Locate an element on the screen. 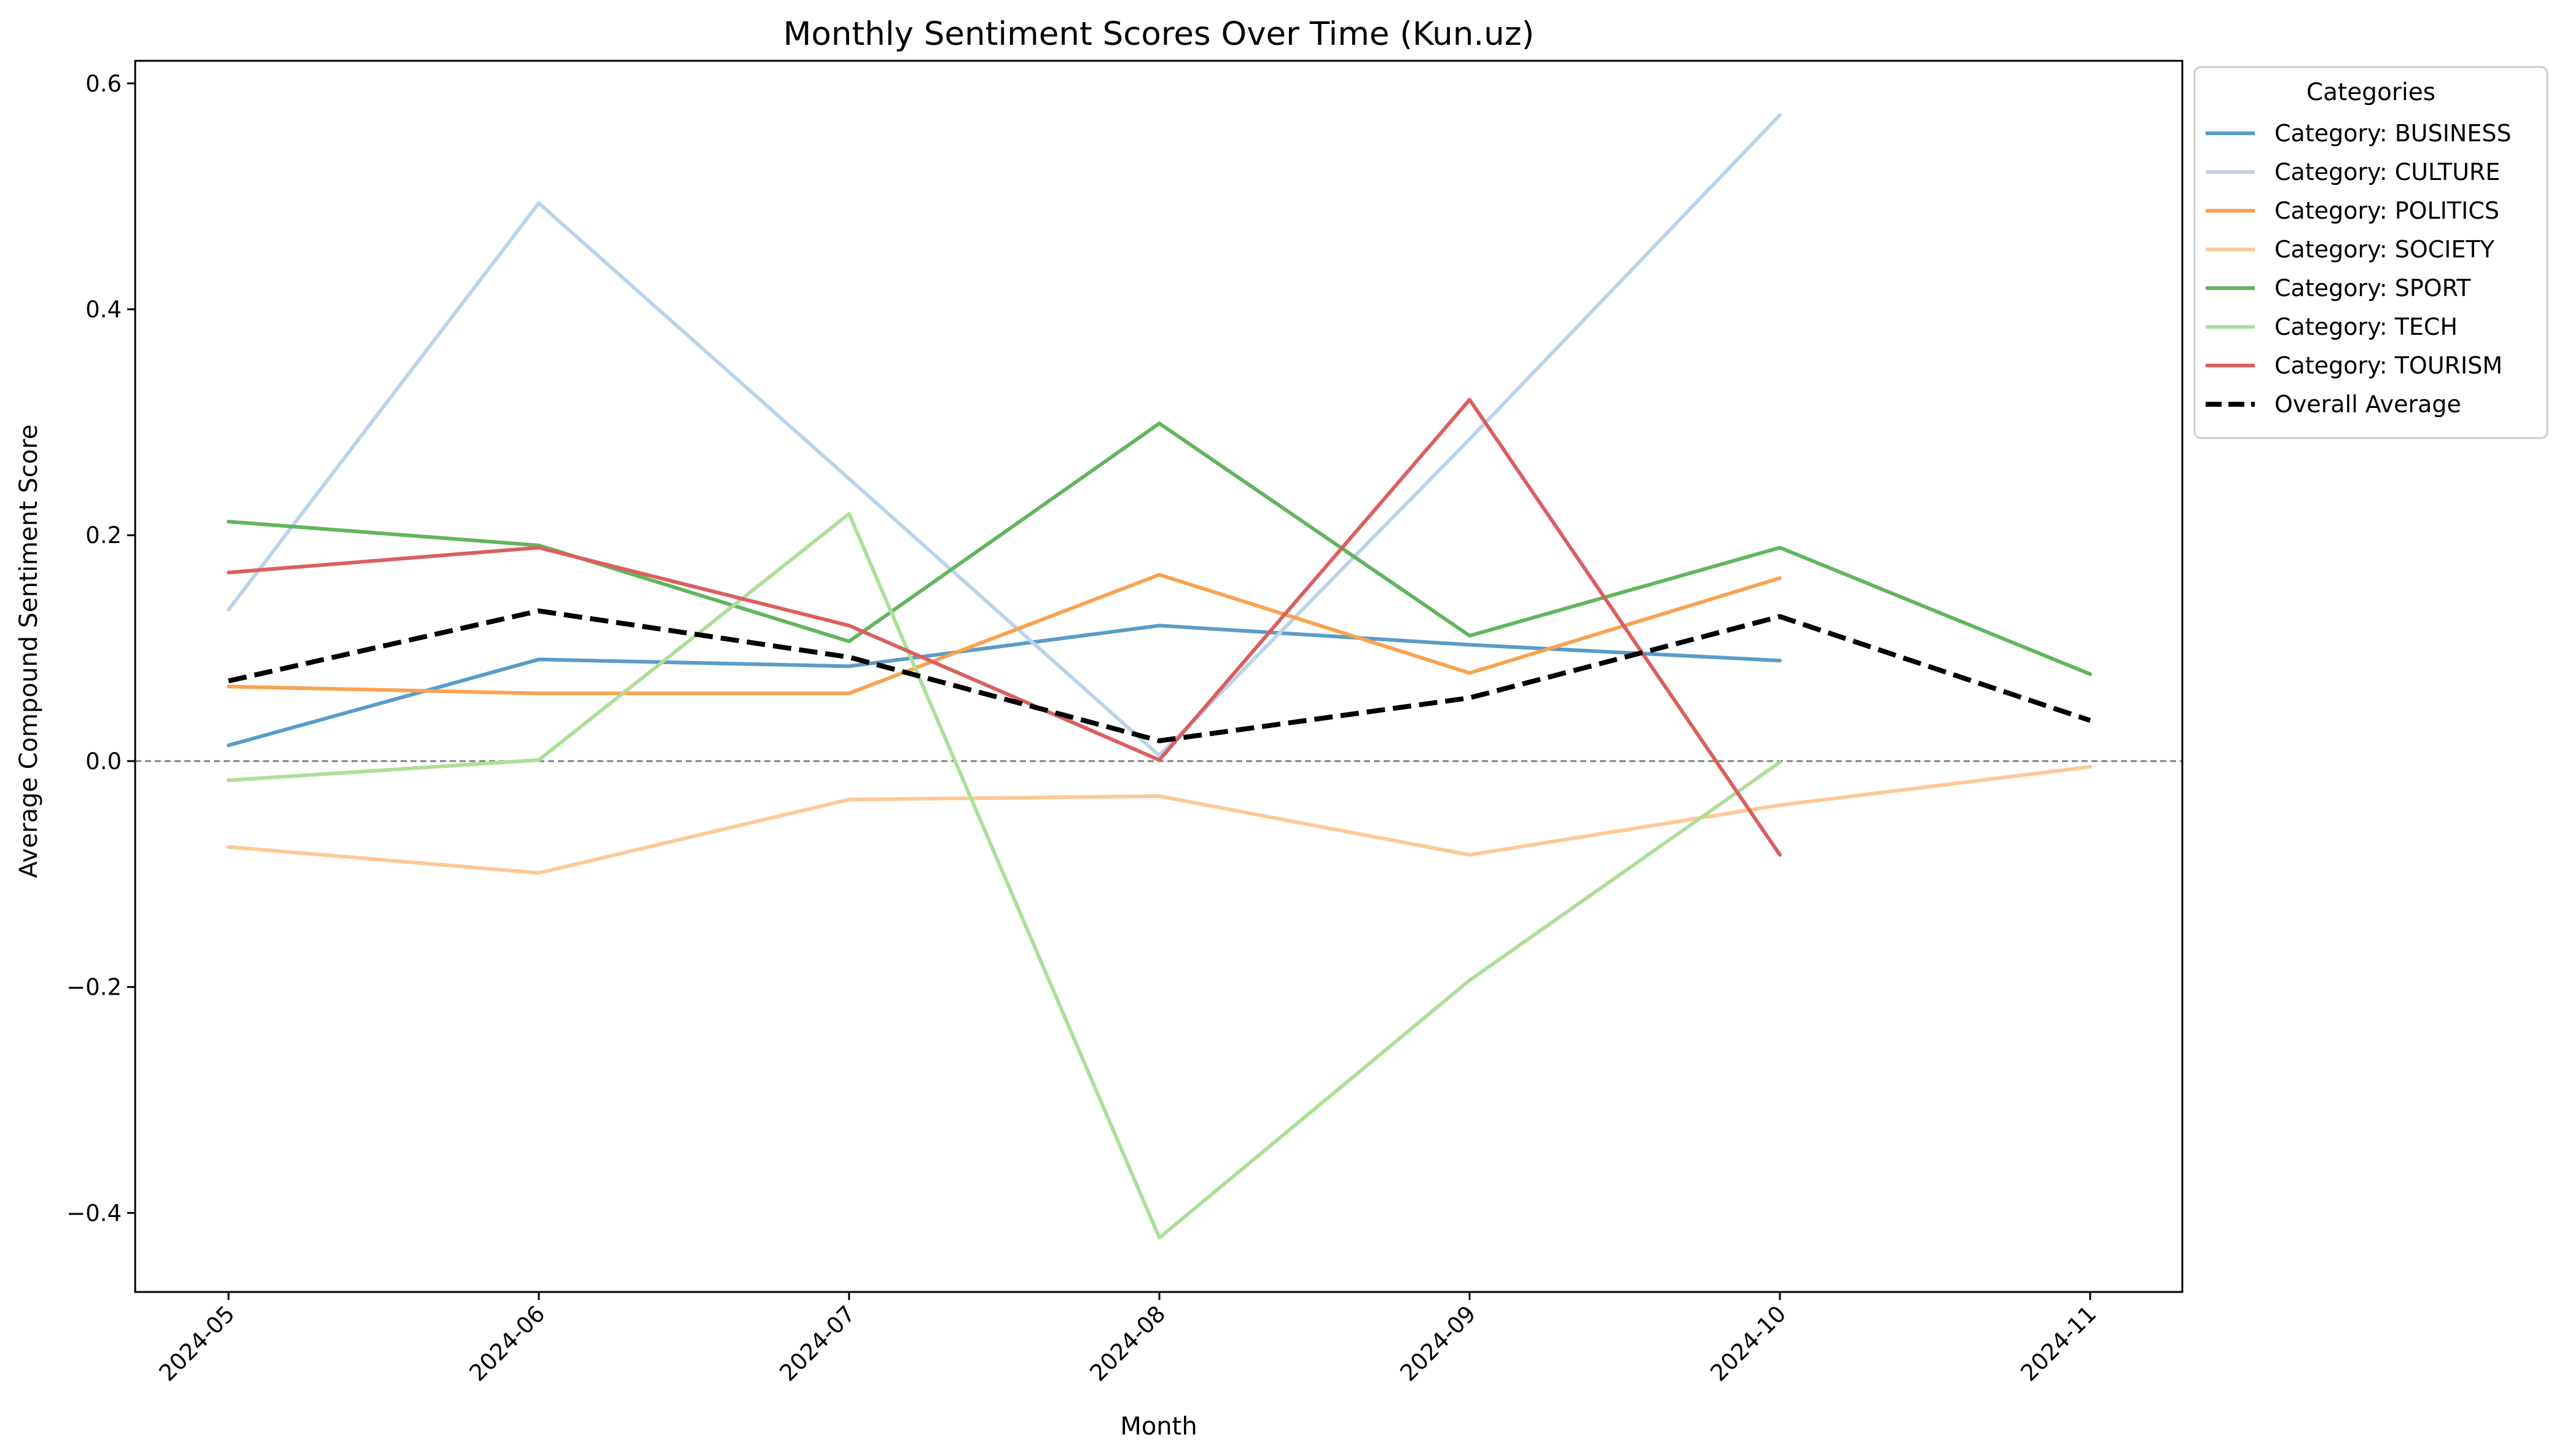 Image resolution: width=2562 pixels, height=1456 pixels. series-line-category-sport is located at coordinates (1159, 548).